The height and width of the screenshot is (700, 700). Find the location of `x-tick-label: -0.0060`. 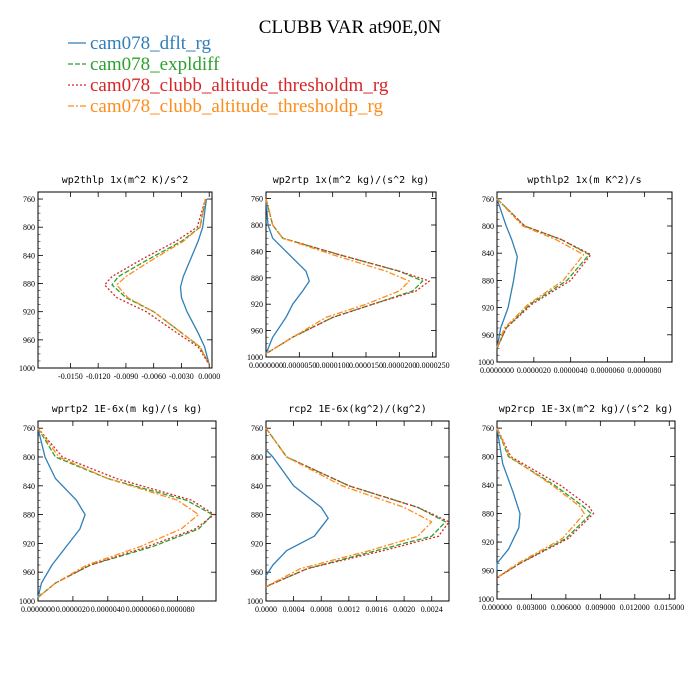

x-tick-label: -0.0060 is located at coordinates (153, 376).